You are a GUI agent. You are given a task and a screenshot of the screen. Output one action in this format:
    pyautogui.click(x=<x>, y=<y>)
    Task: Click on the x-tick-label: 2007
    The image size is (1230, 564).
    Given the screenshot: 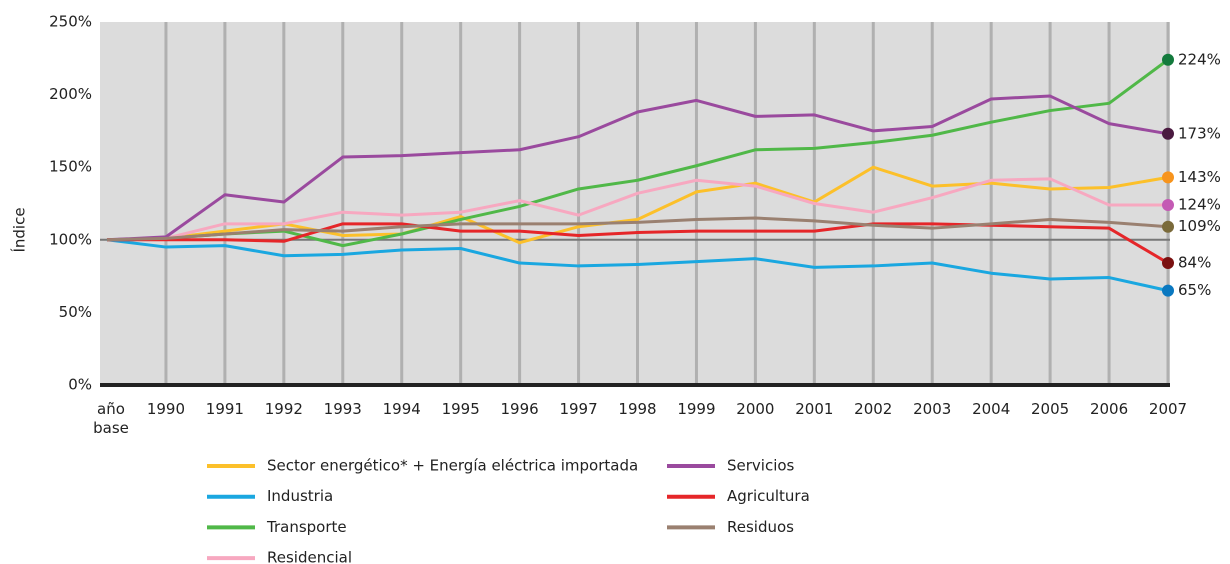 What is the action you would take?
    pyautogui.click(x=1168, y=409)
    